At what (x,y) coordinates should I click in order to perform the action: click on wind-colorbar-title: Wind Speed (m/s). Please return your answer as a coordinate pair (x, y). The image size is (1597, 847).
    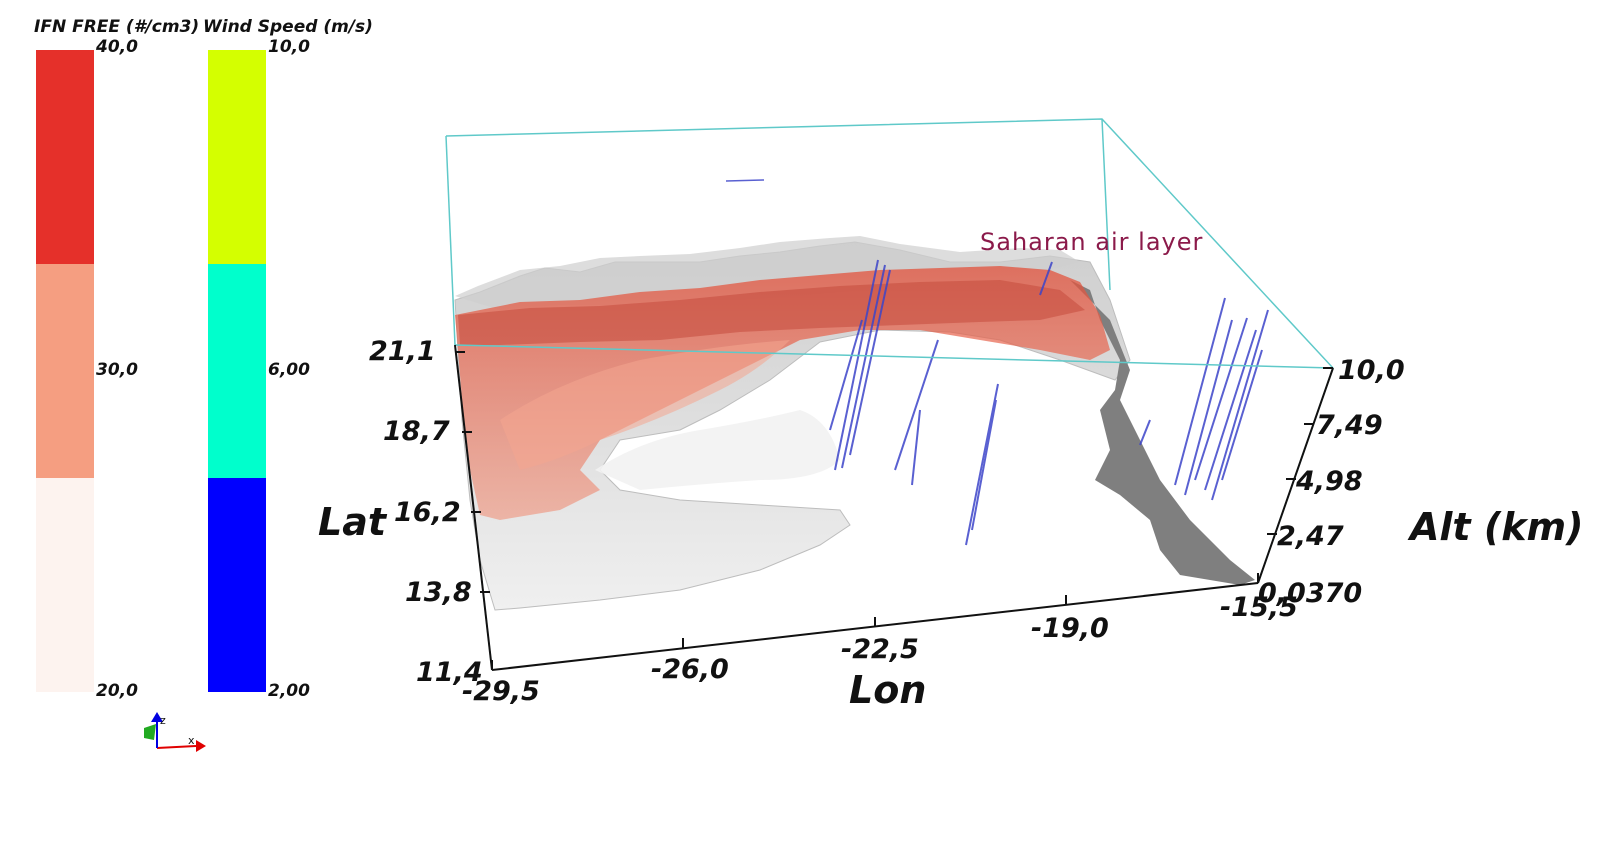
    Looking at the image, I should click on (288, 27).